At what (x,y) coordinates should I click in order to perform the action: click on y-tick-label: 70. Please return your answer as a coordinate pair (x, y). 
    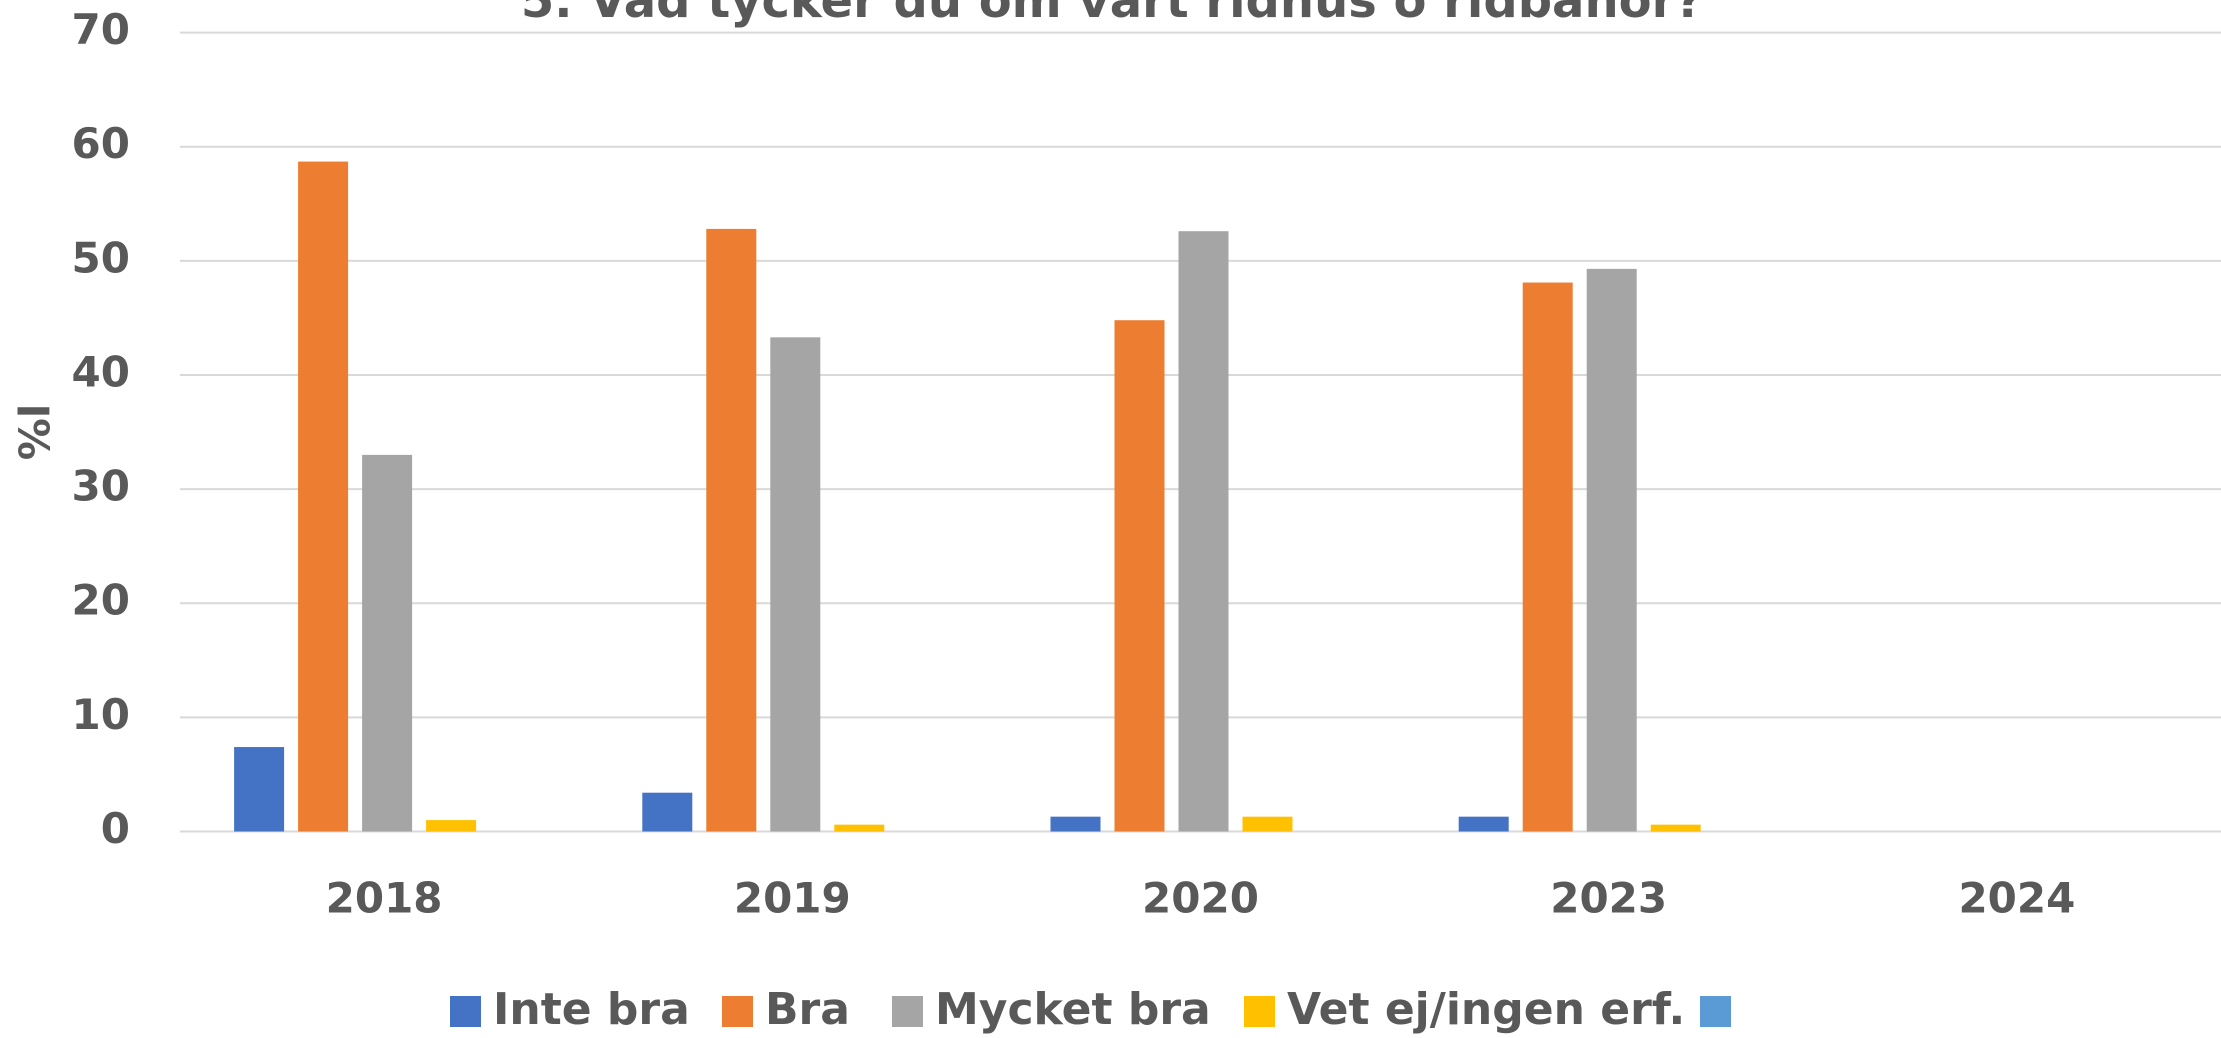
    Looking at the image, I should click on (101, 29).